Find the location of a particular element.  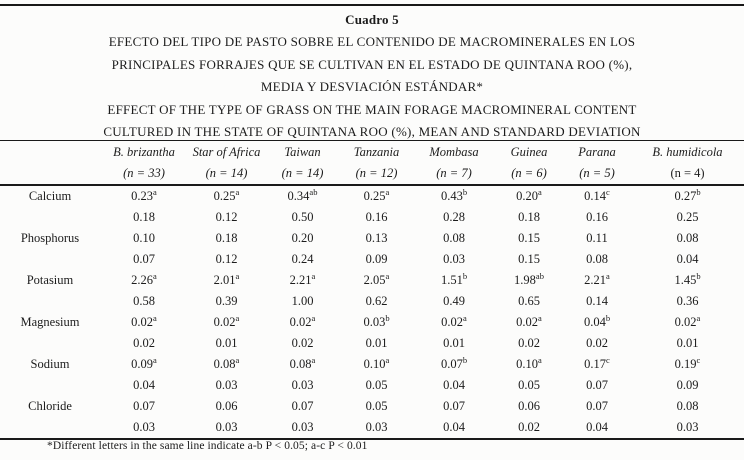

sd-row: 0.18 0.12 0.50 0.16 0.28 0.18 0.16 0.25 is located at coordinates (372, 217).